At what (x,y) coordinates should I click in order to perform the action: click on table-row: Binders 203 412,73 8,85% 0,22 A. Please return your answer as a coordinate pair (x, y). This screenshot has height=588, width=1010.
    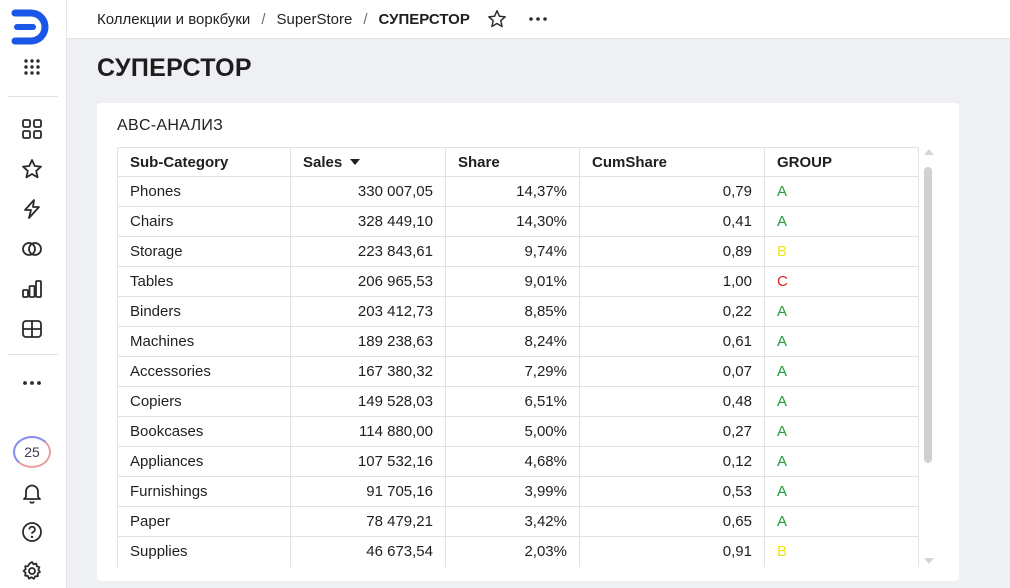
    Looking at the image, I should click on (518, 311).